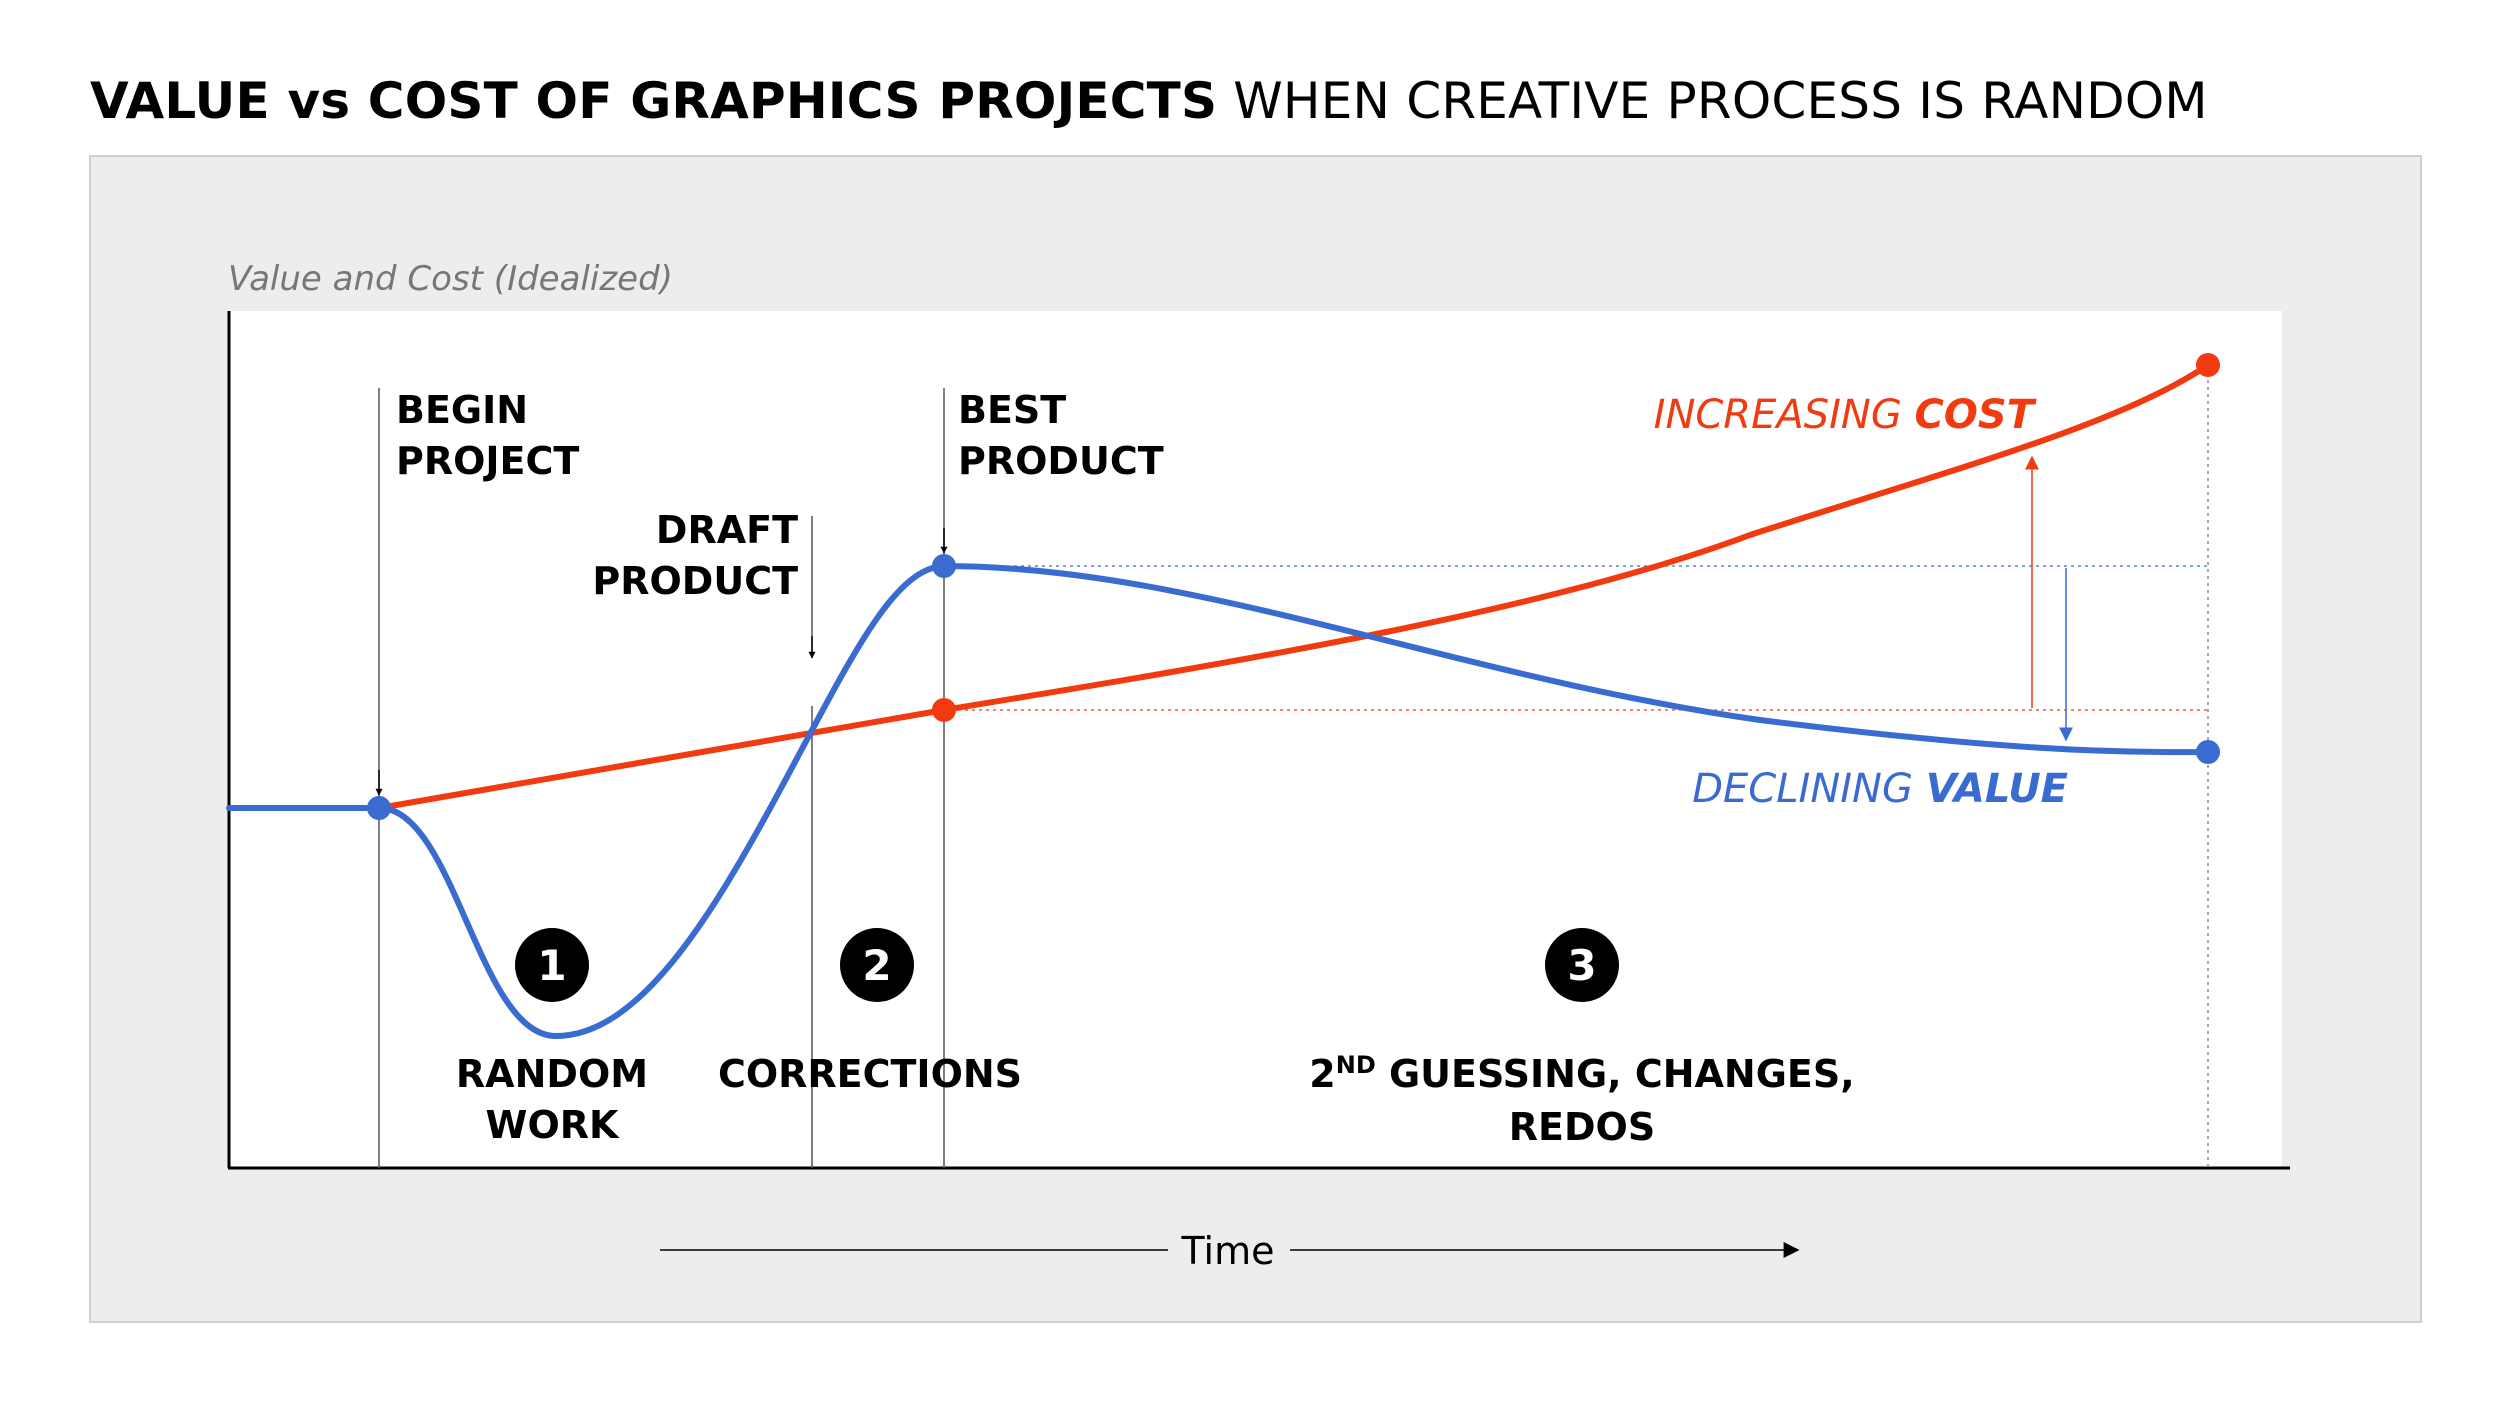 The width and height of the screenshot is (2500, 1406). What do you see at coordinates (553, 1125) in the screenshot?
I see `phase-1-label-line2: WORK` at bounding box center [553, 1125].